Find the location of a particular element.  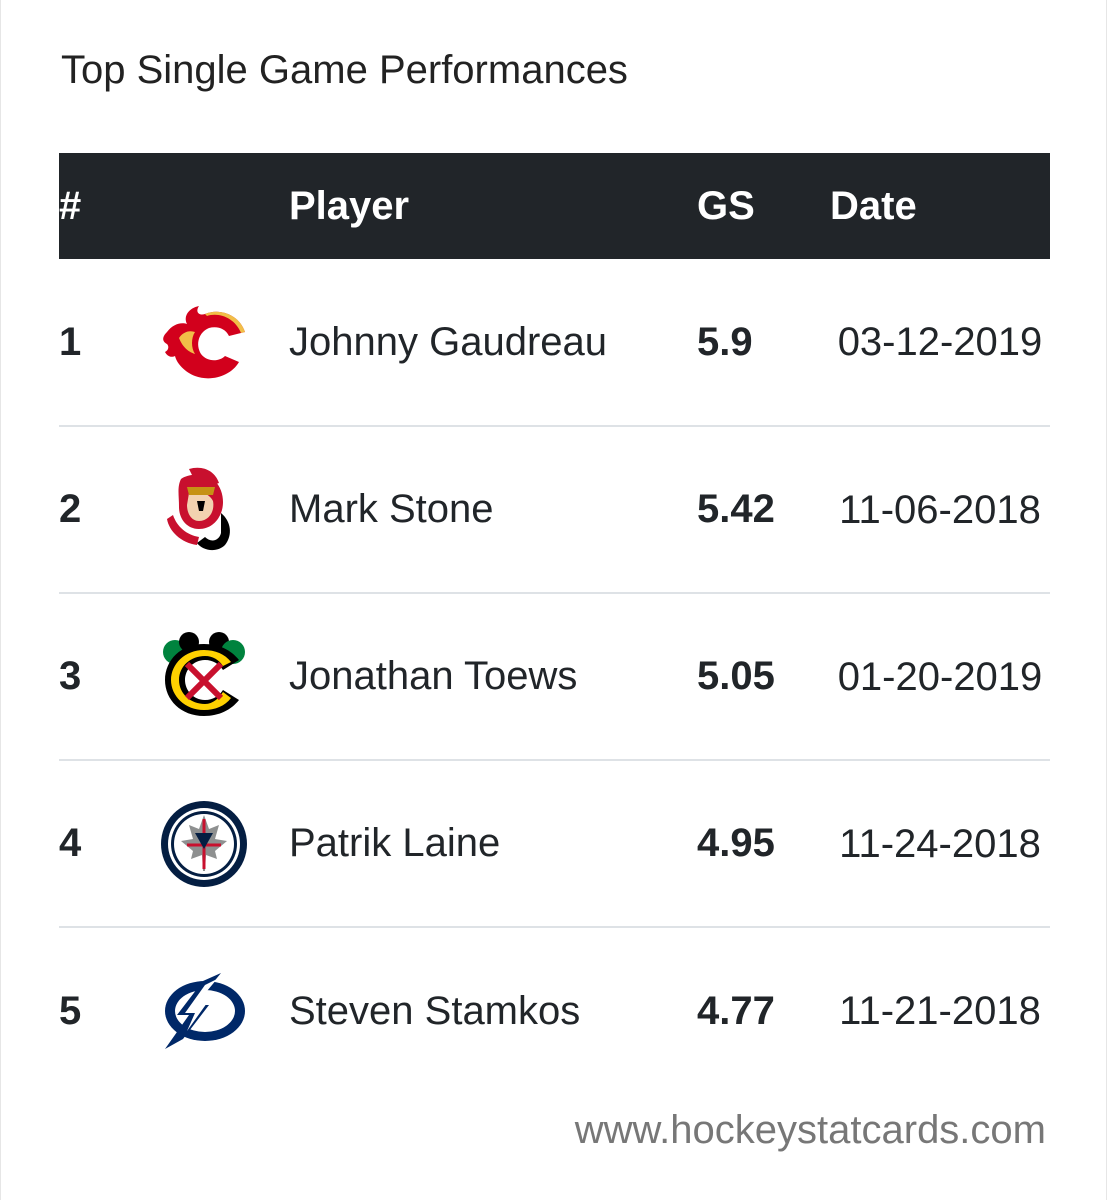

table-row: 2 Mark Stone 5.42 11-06-2018 is located at coordinates (554, 509).